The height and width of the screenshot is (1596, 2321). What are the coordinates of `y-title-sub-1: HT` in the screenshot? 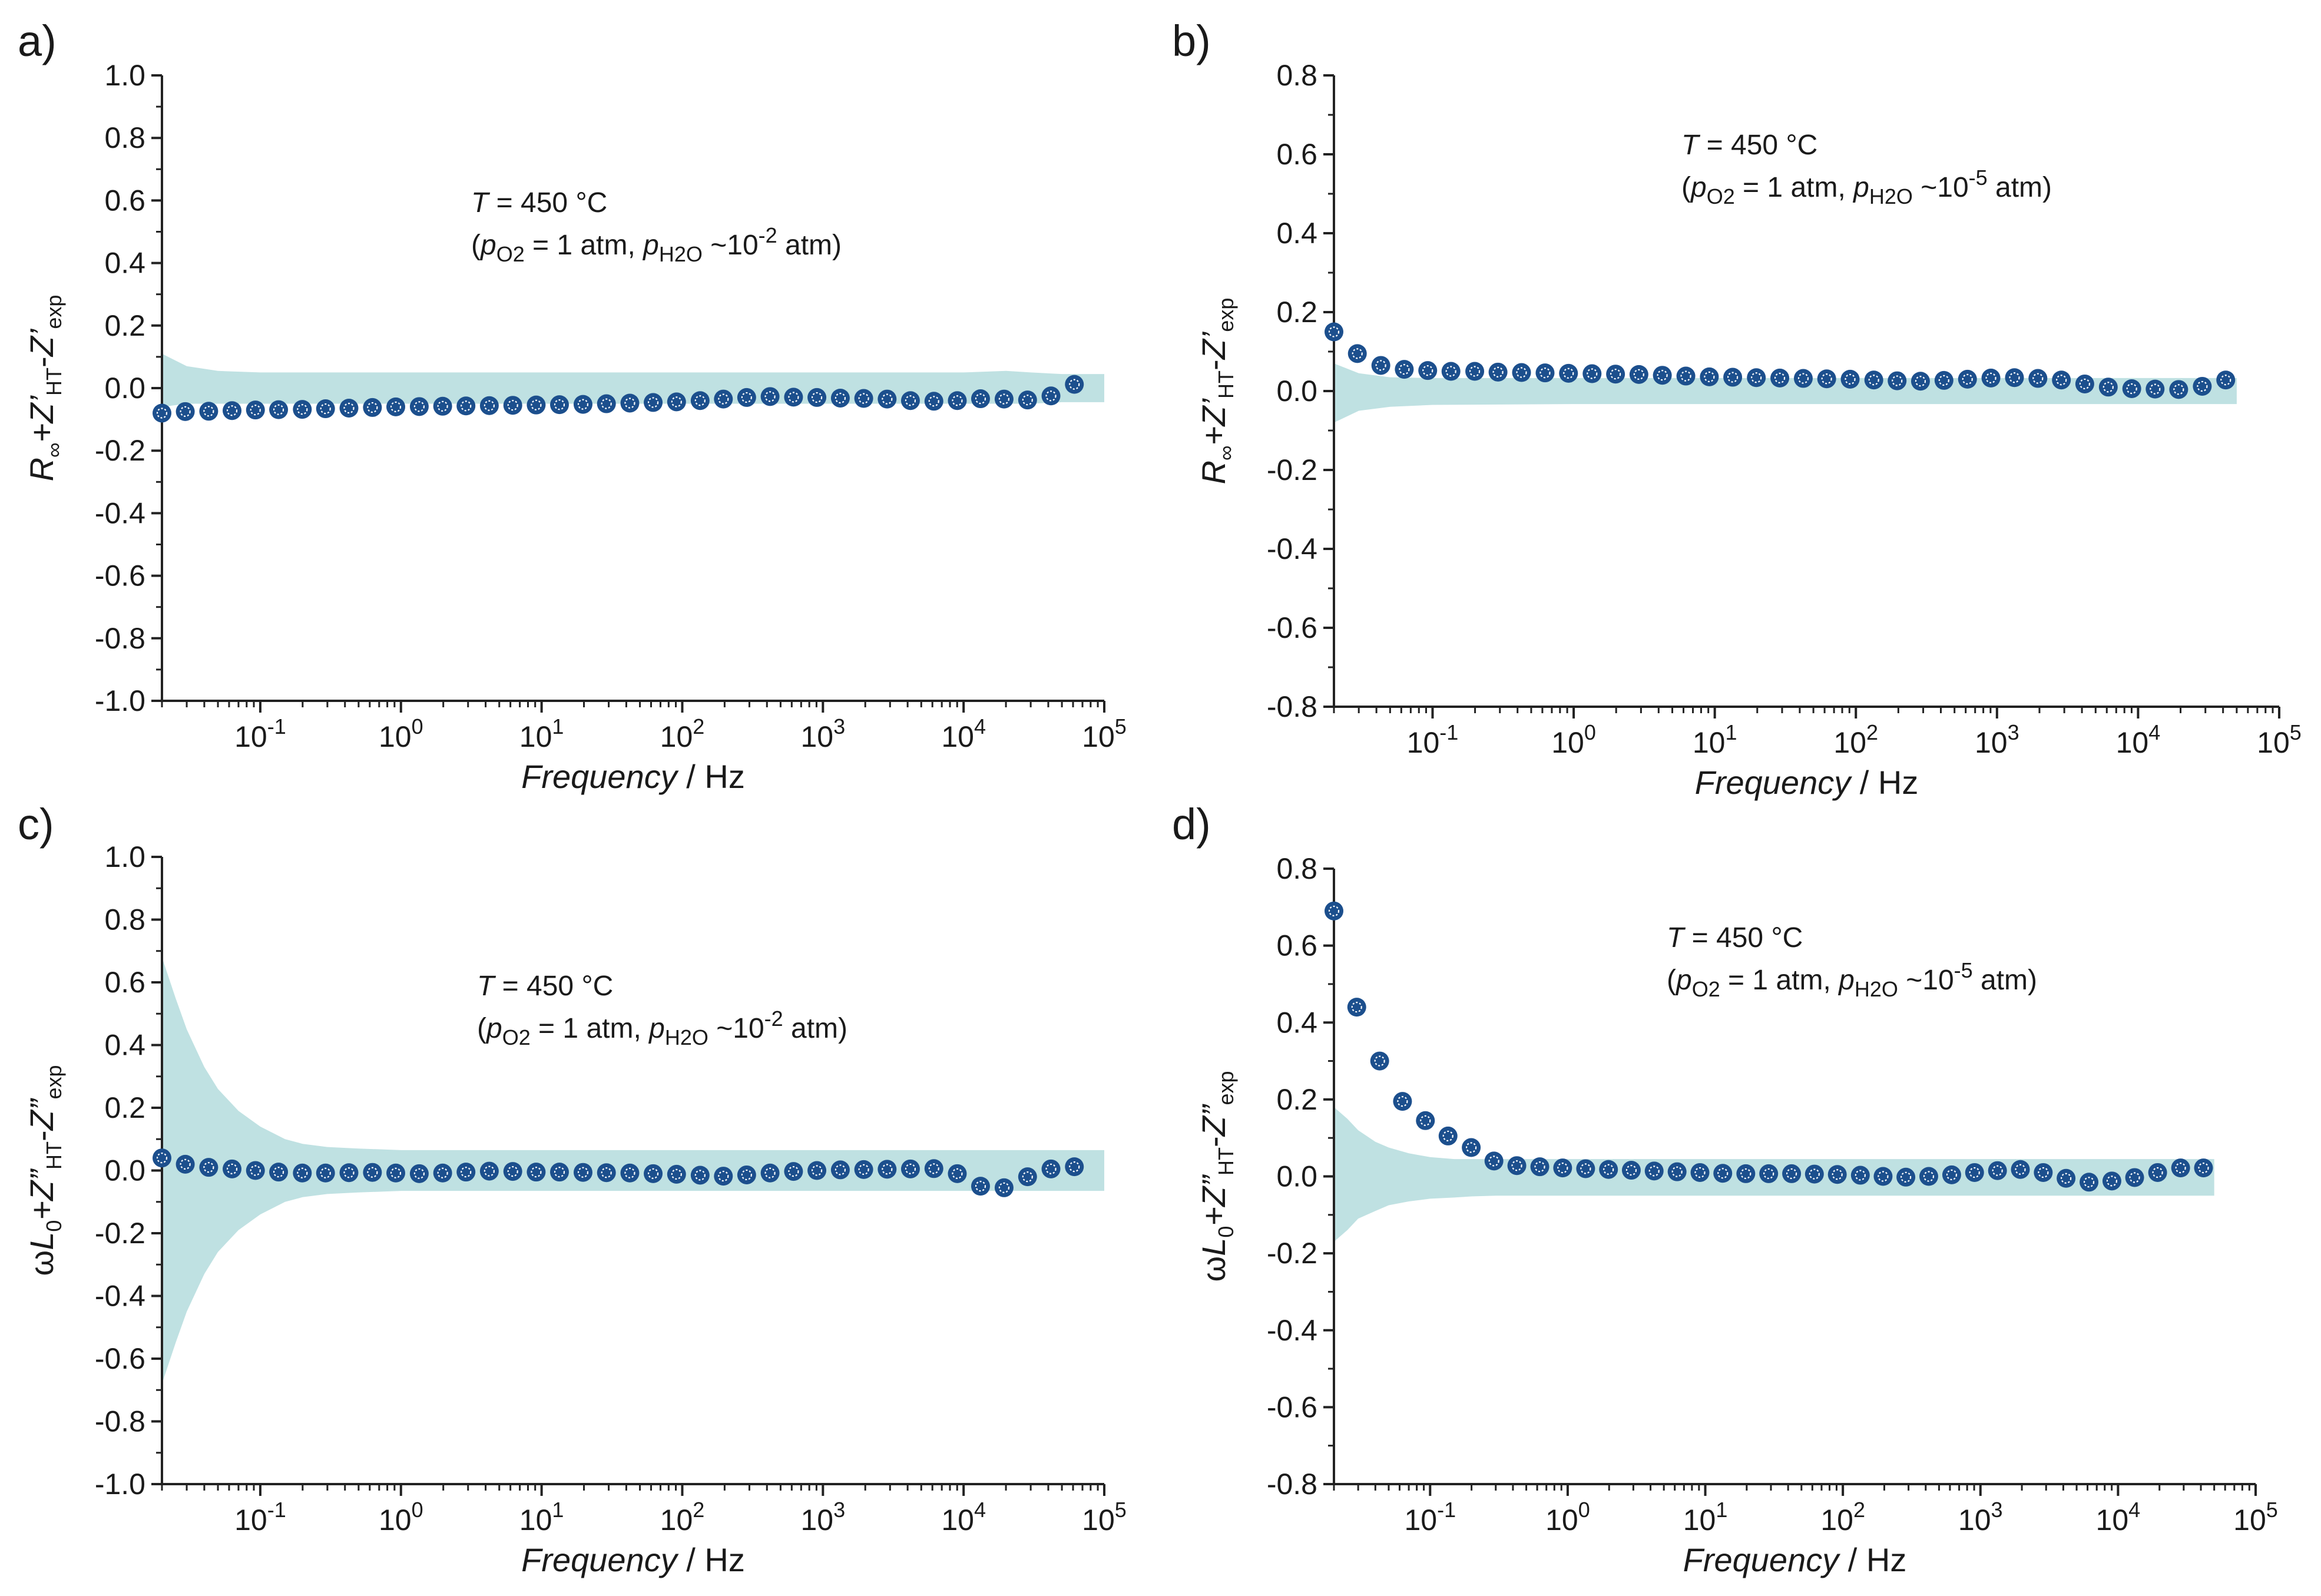 It's located at (1226, 385).